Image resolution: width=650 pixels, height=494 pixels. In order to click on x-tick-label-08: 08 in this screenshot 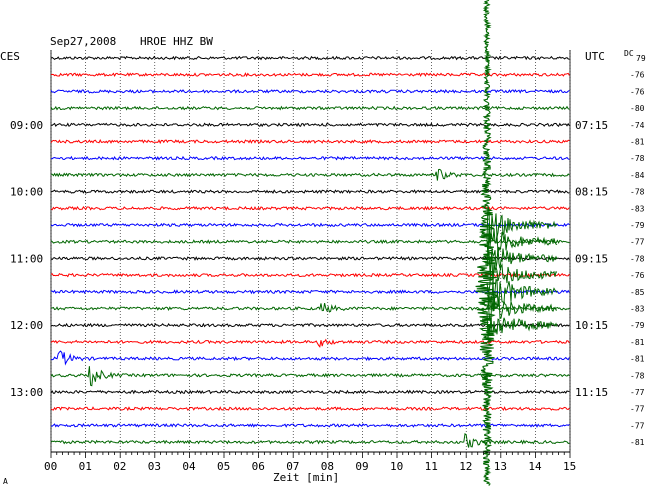, I will do `click(327, 466)`.